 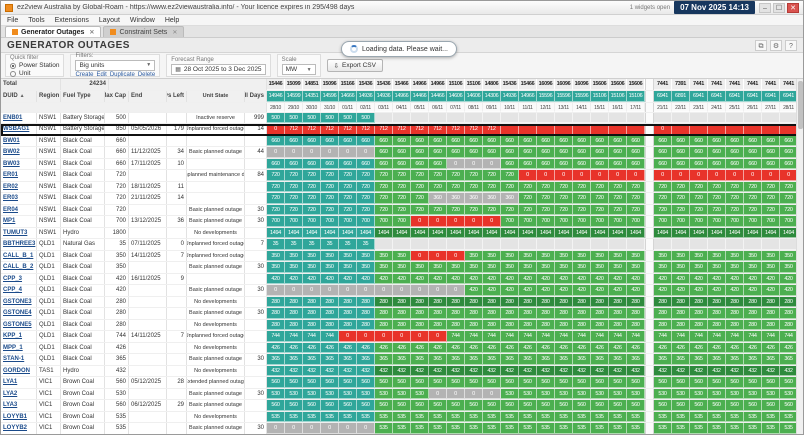 I want to click on menu-layout: Layout, so click(x=109, y=20).